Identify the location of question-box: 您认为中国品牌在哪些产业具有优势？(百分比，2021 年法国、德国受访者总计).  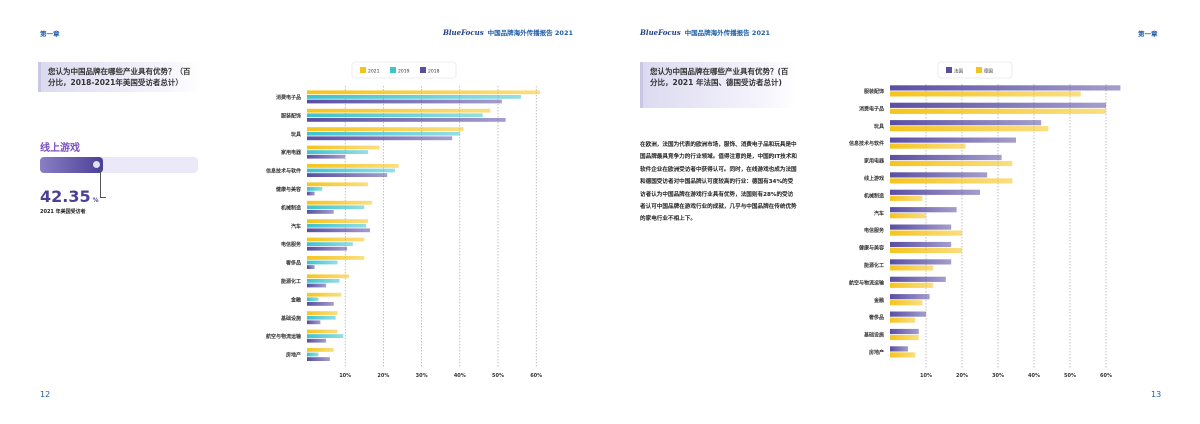
(718, 85).